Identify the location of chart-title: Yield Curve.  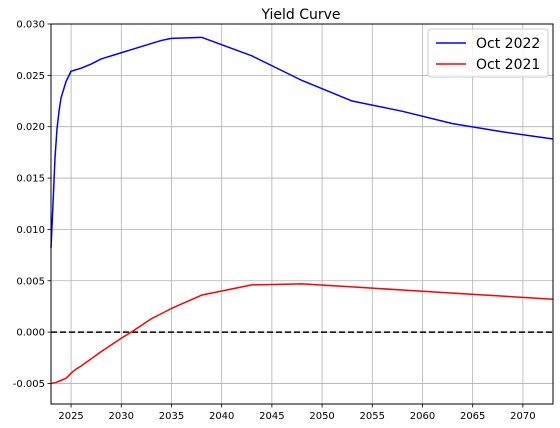
(300, 15).